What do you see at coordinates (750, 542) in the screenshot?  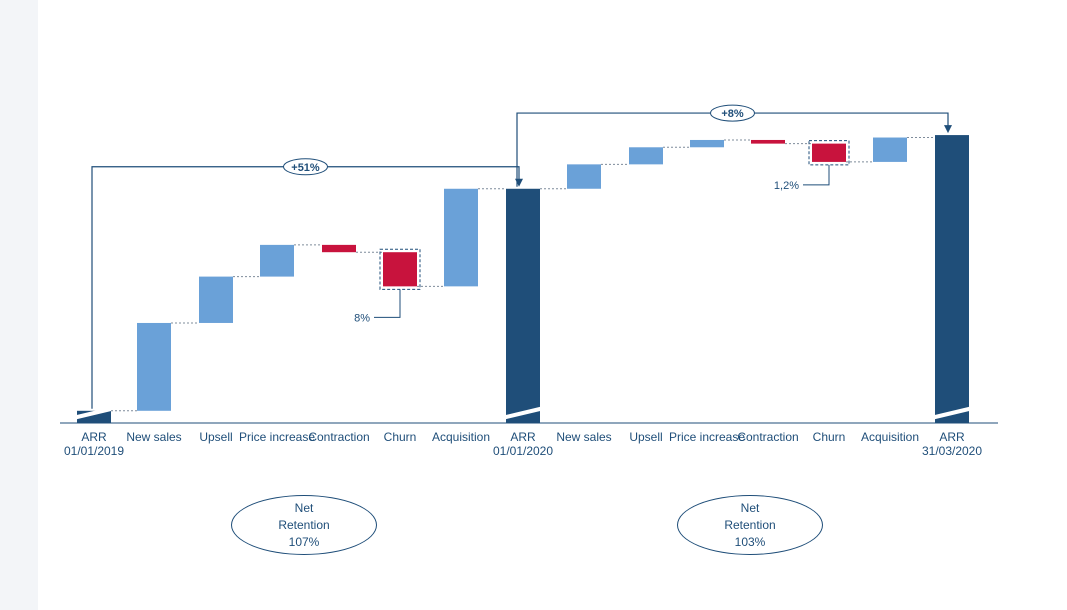 I see `net-retention-value: 103%` at bounding box center [750, 542].